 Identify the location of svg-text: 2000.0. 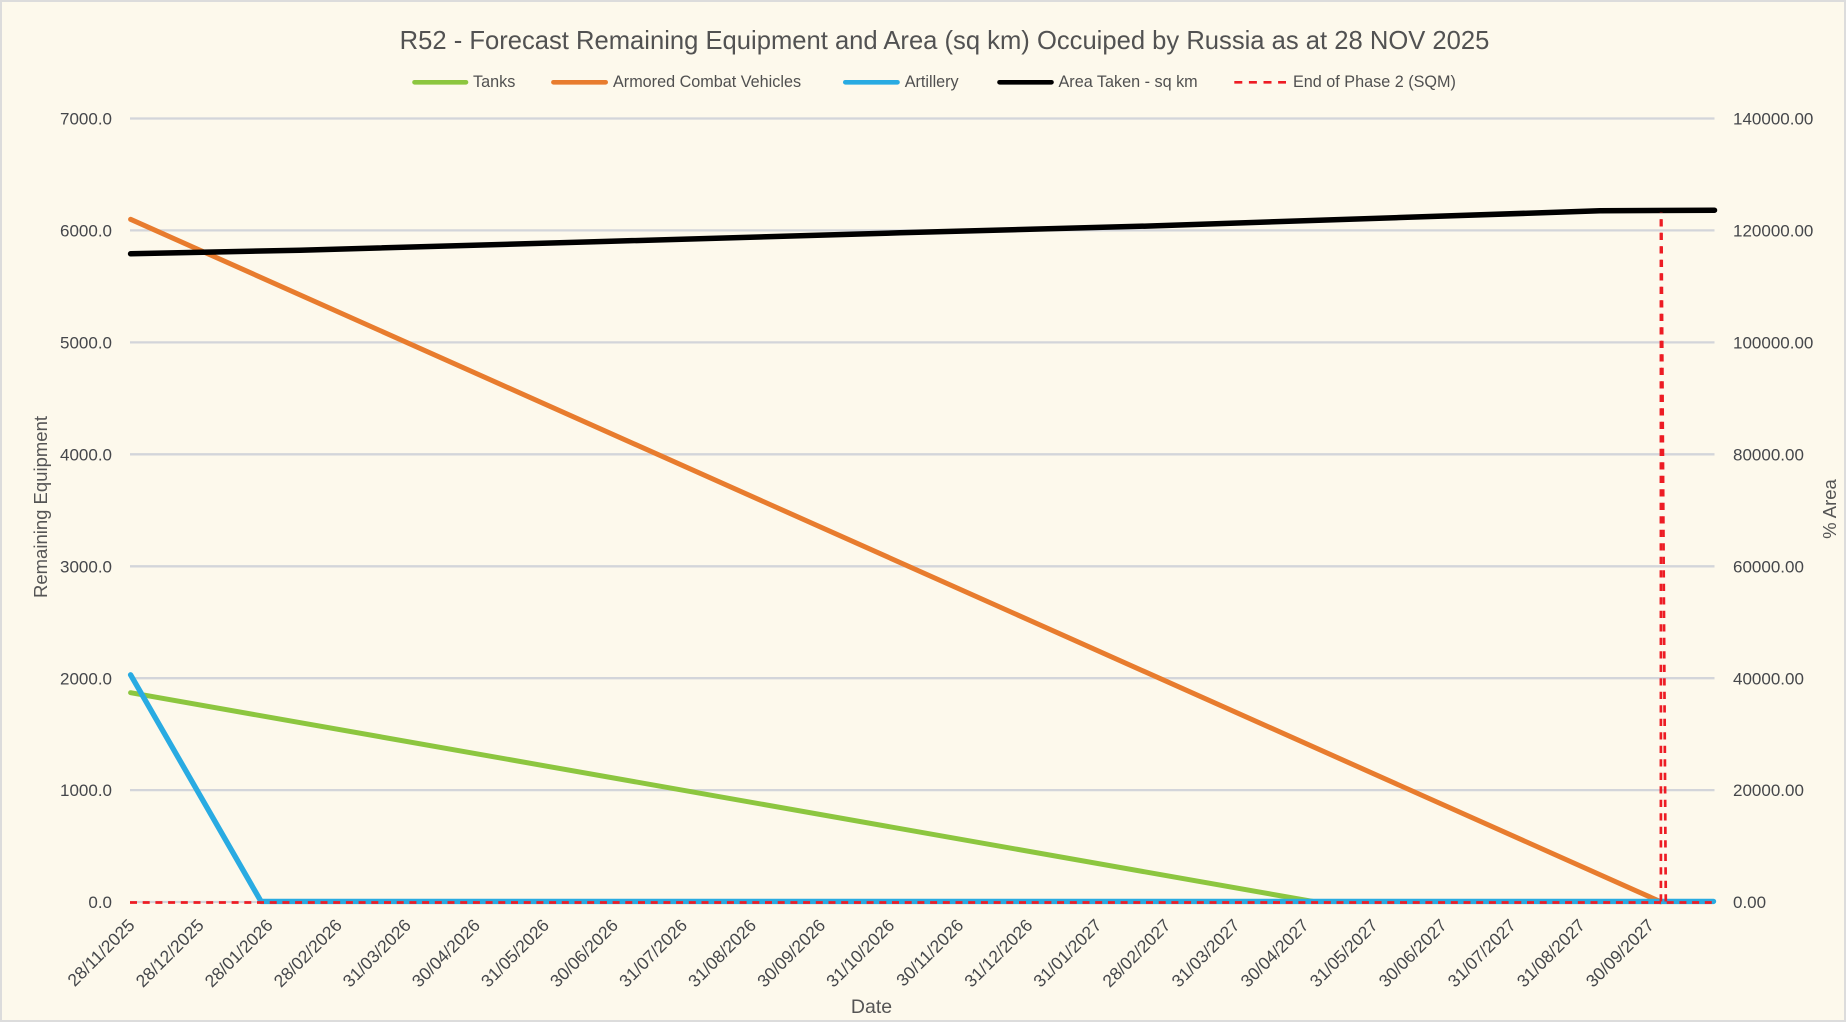
(86, 678).